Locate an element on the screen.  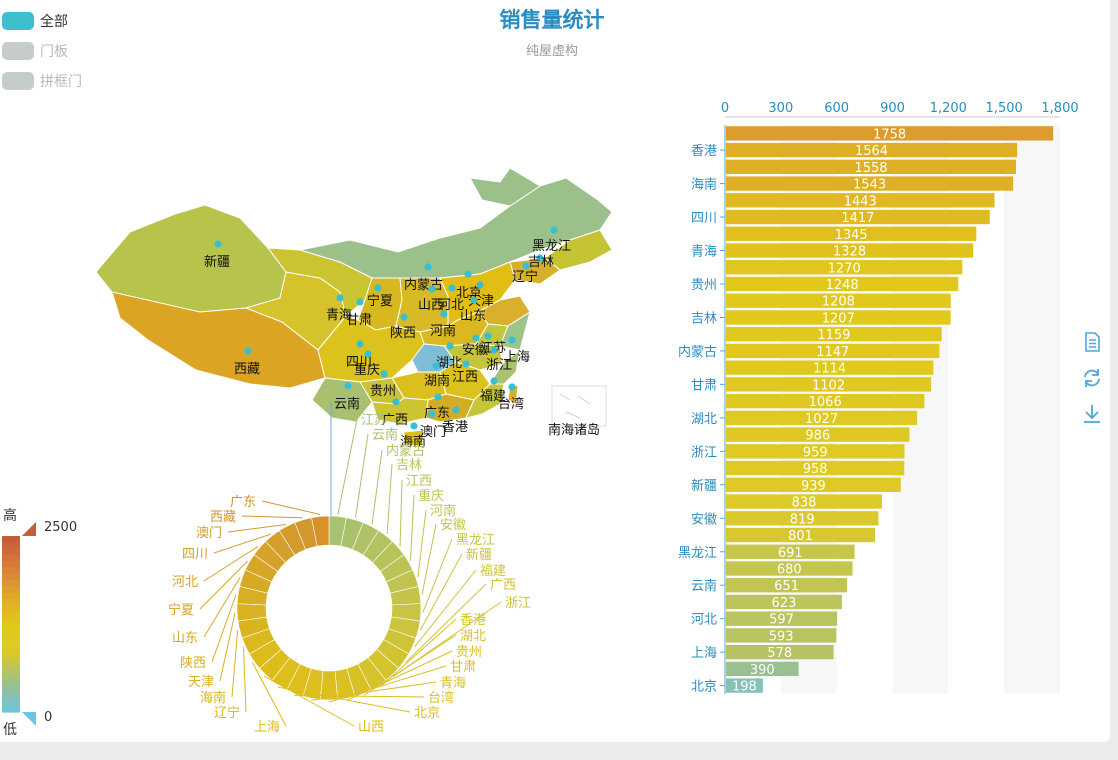
legend-label: 门板 is located at coordinates (54, 52).